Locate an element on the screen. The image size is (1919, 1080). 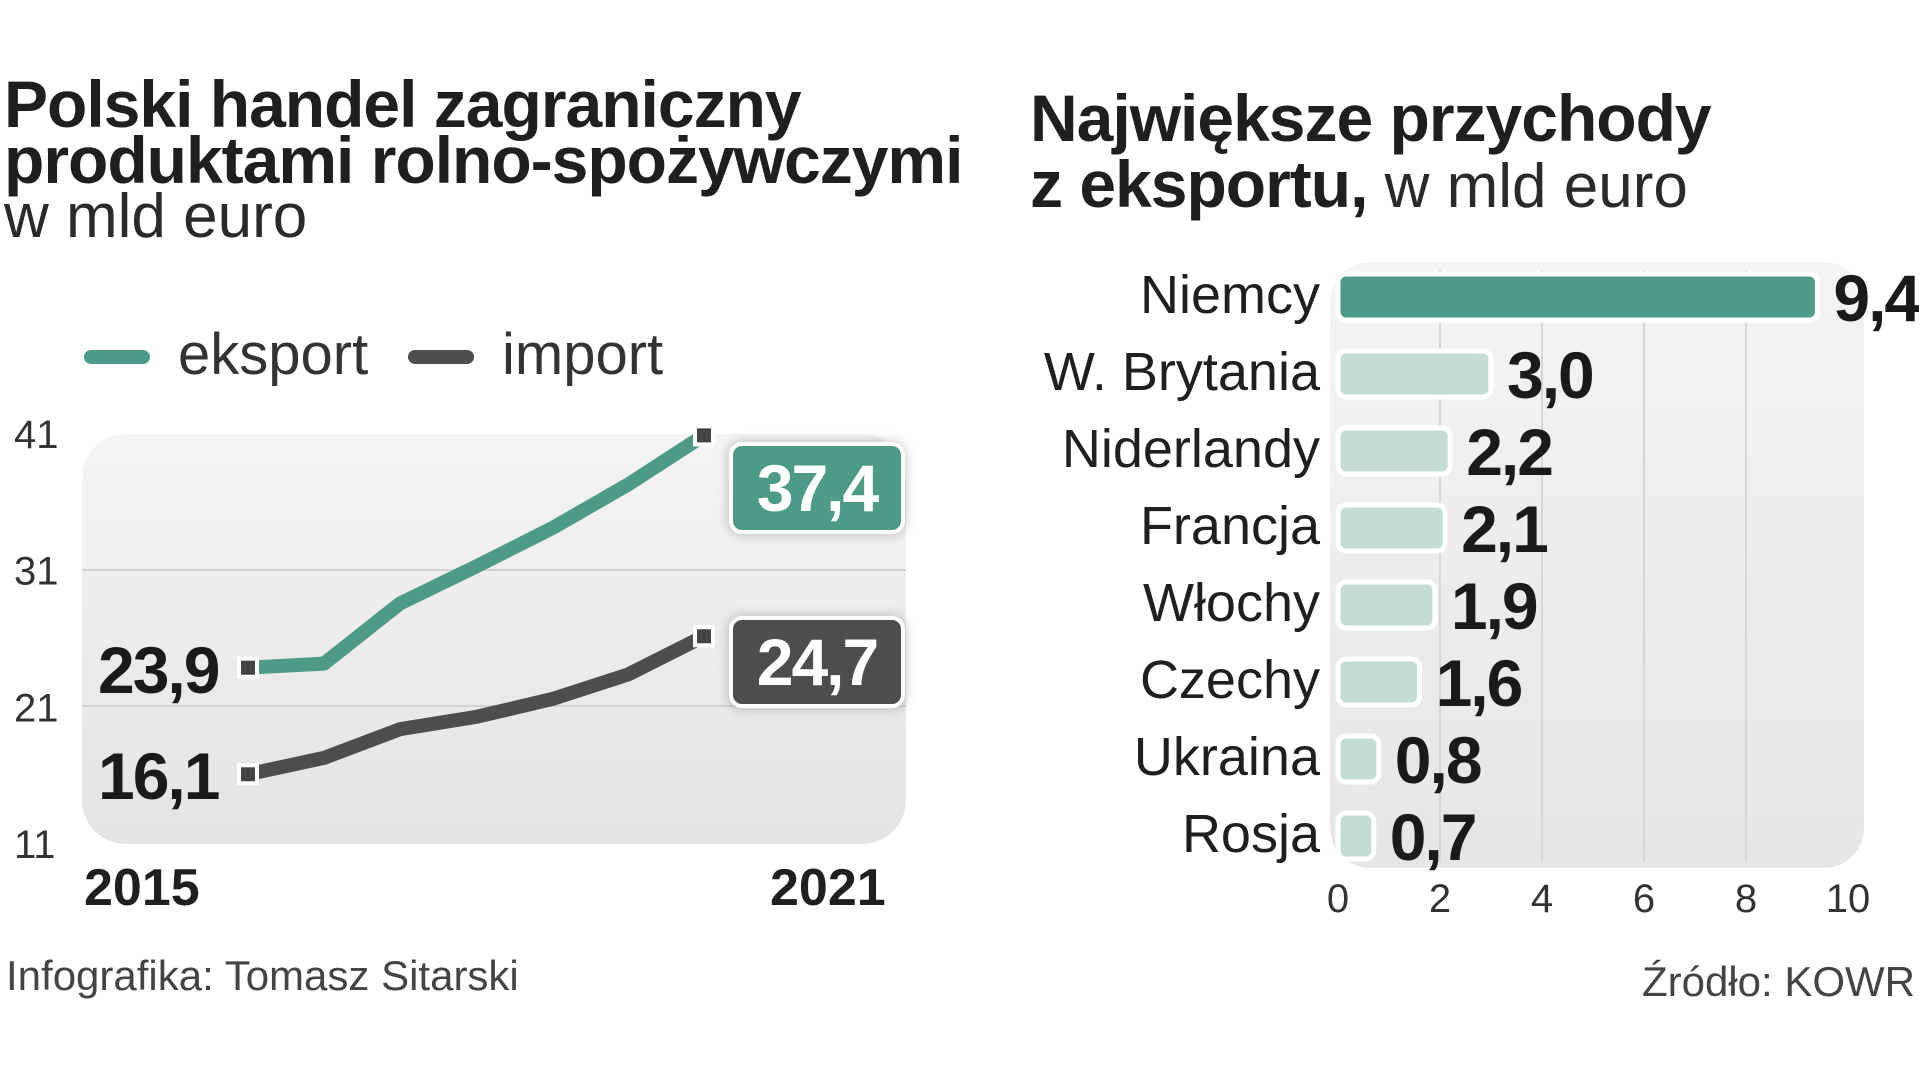
country-label: Francja is located at coordinates (1229, 526).